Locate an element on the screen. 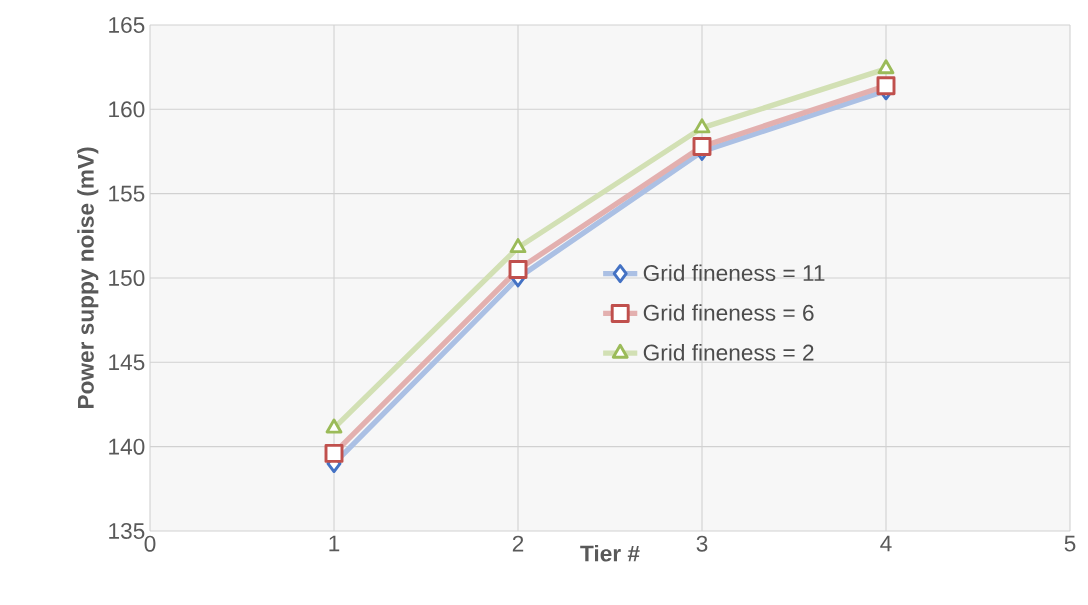 The height and width of the screenshot is (605, 1088). y-tick-label: 150 is located at coordinates (127, 278).